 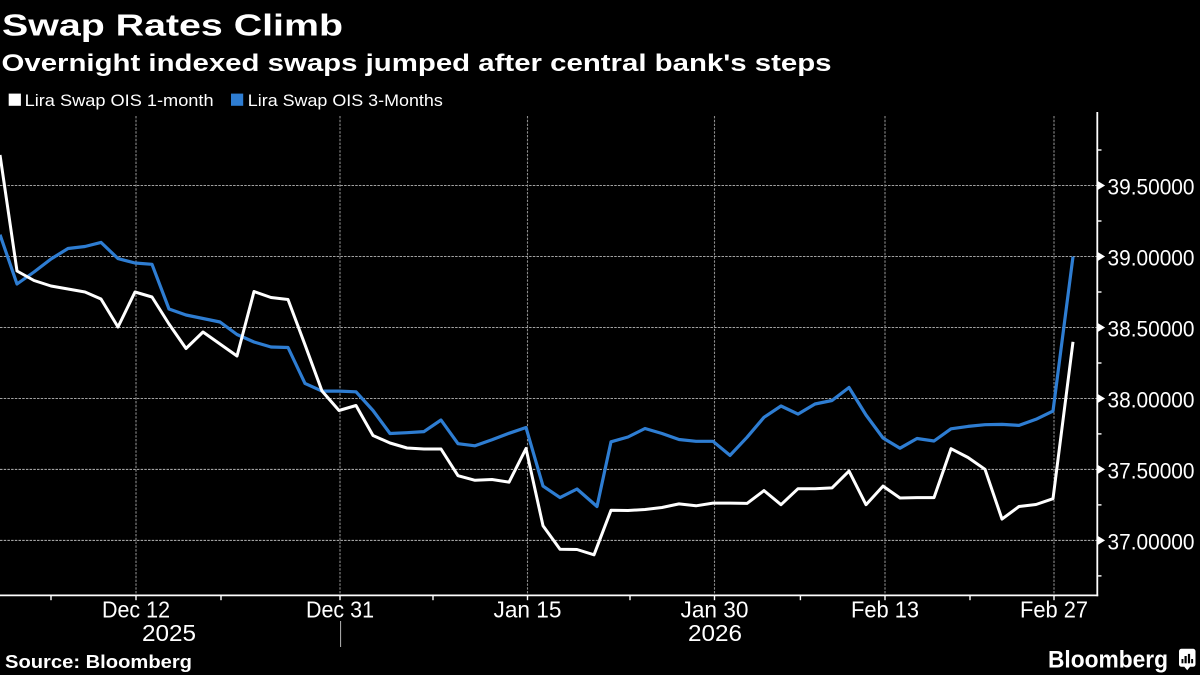 I want to click on svg-text: Dec 12, so click(x=136, y=610).